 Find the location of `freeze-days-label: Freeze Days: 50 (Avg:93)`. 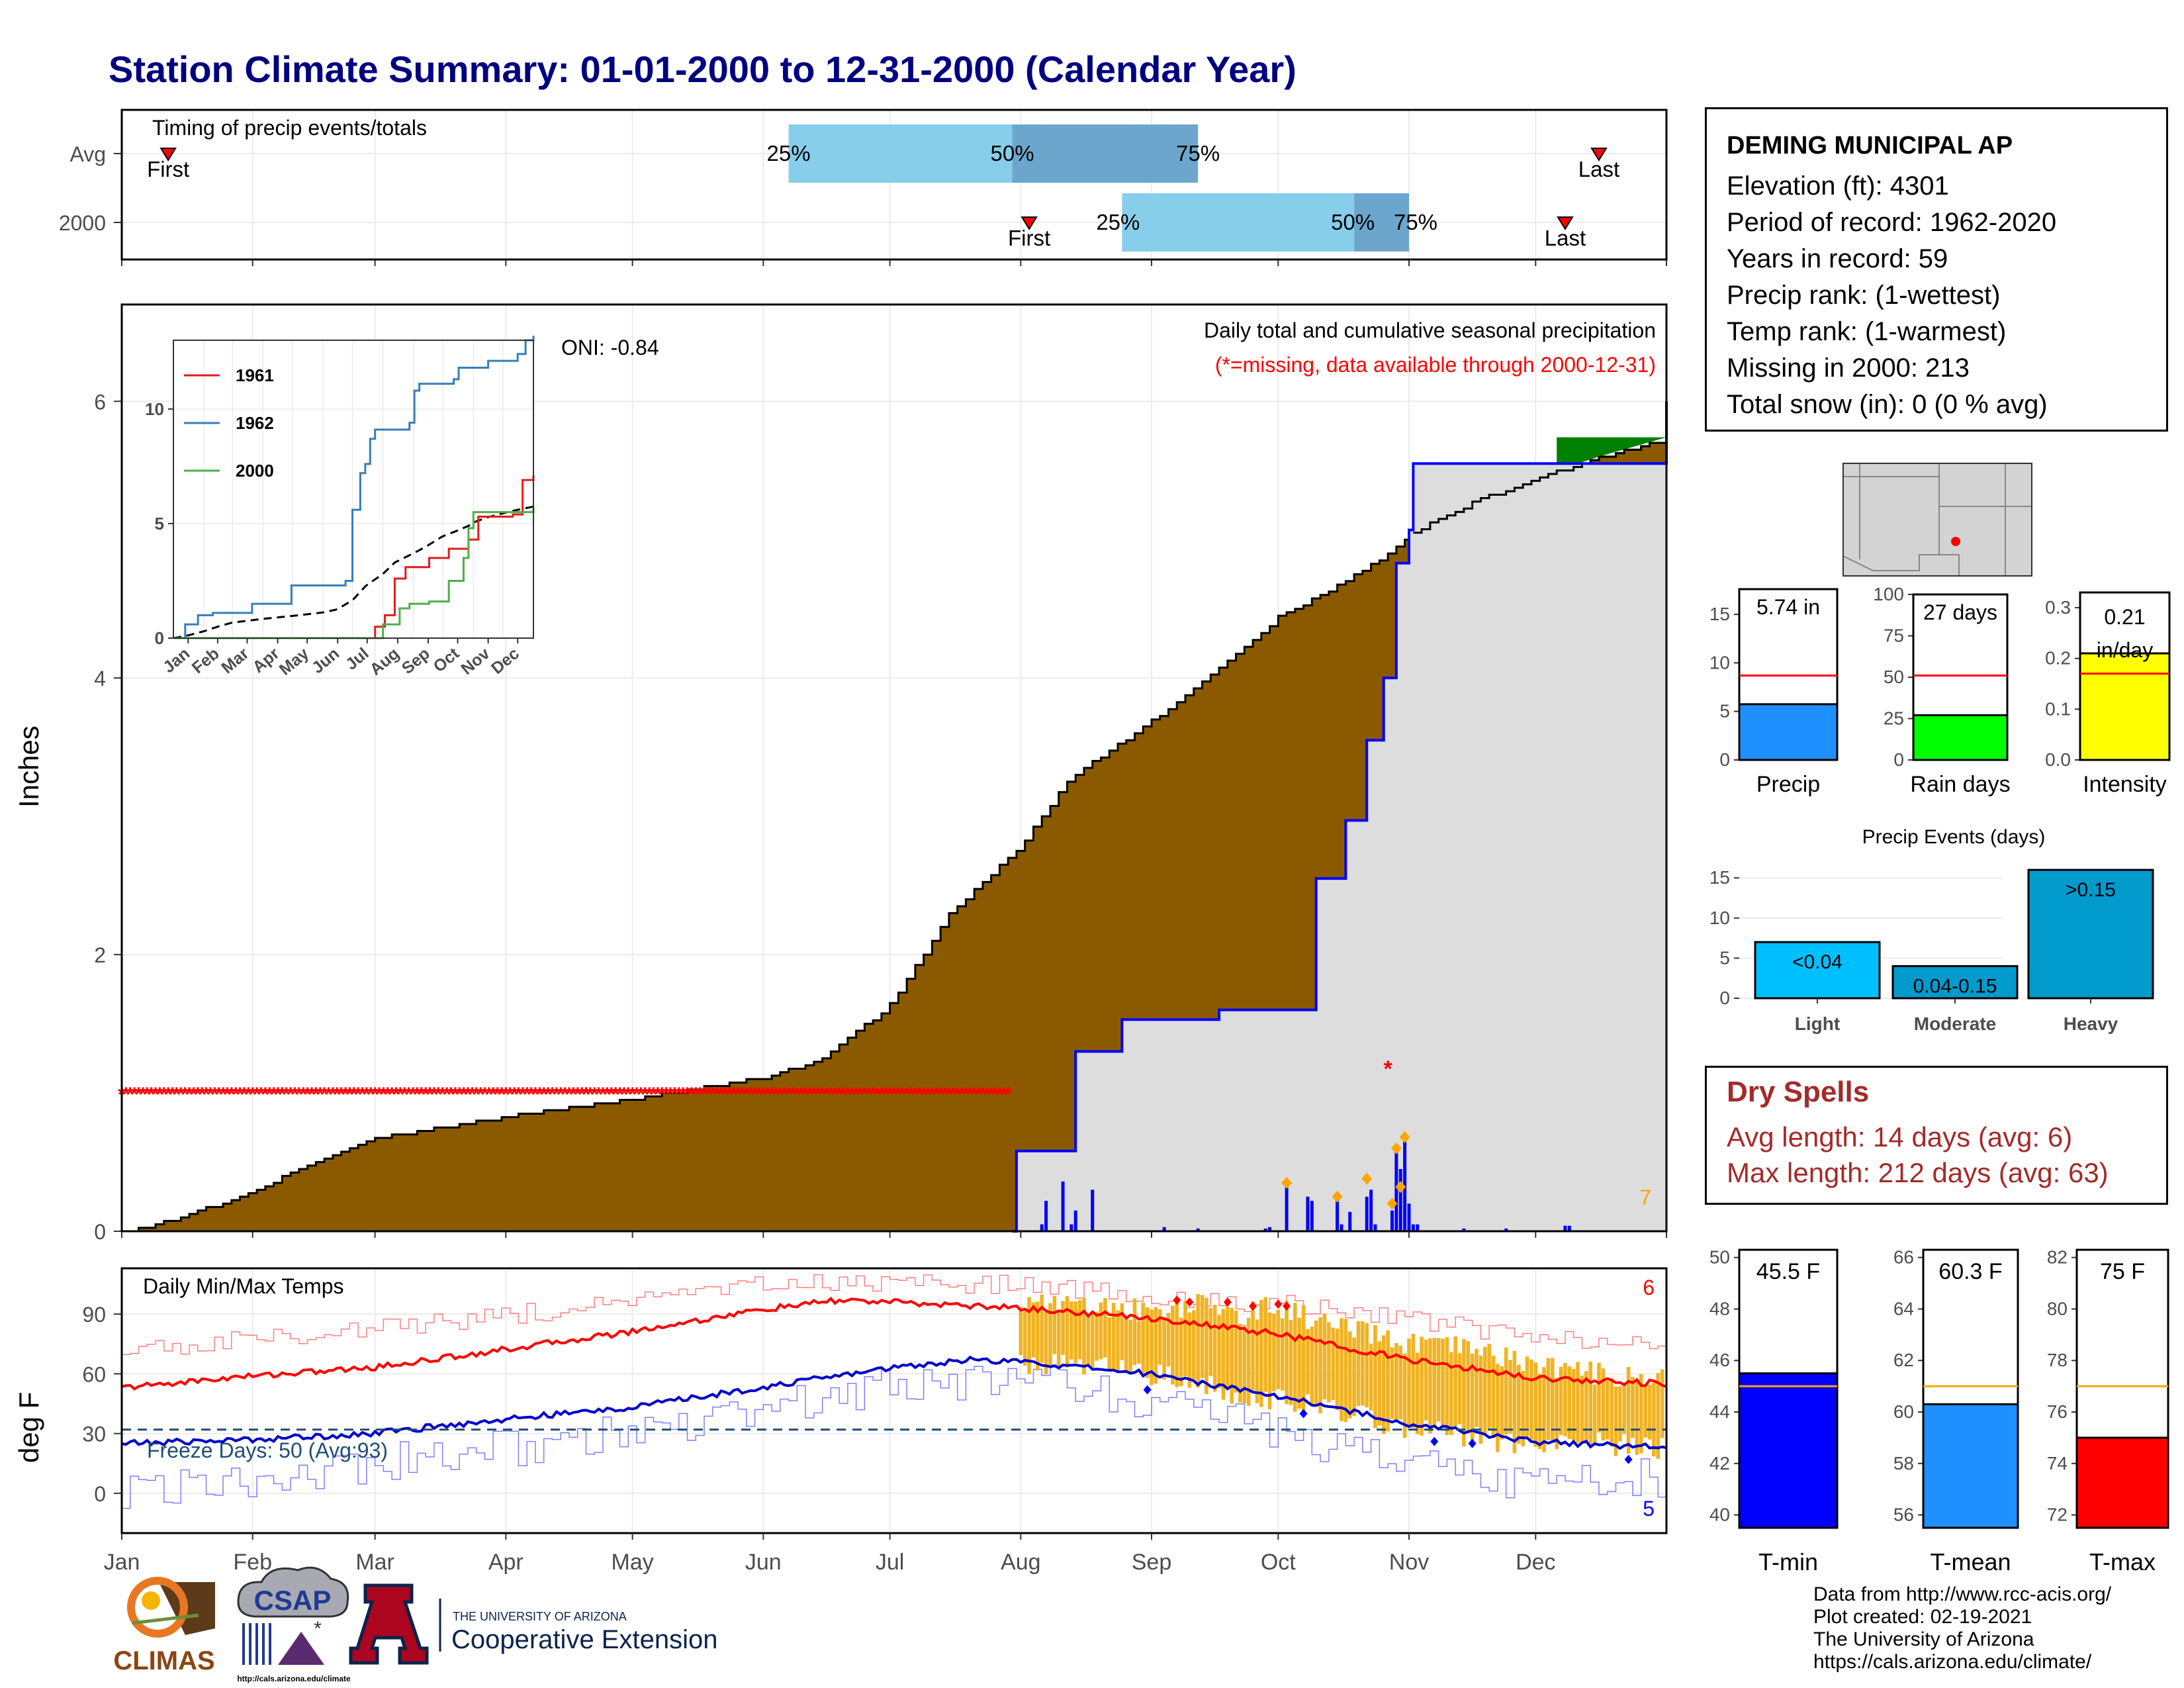

freeze-days-label: Freeze Days: 50 (Avg:93) is located at coordinates (267, 1450).